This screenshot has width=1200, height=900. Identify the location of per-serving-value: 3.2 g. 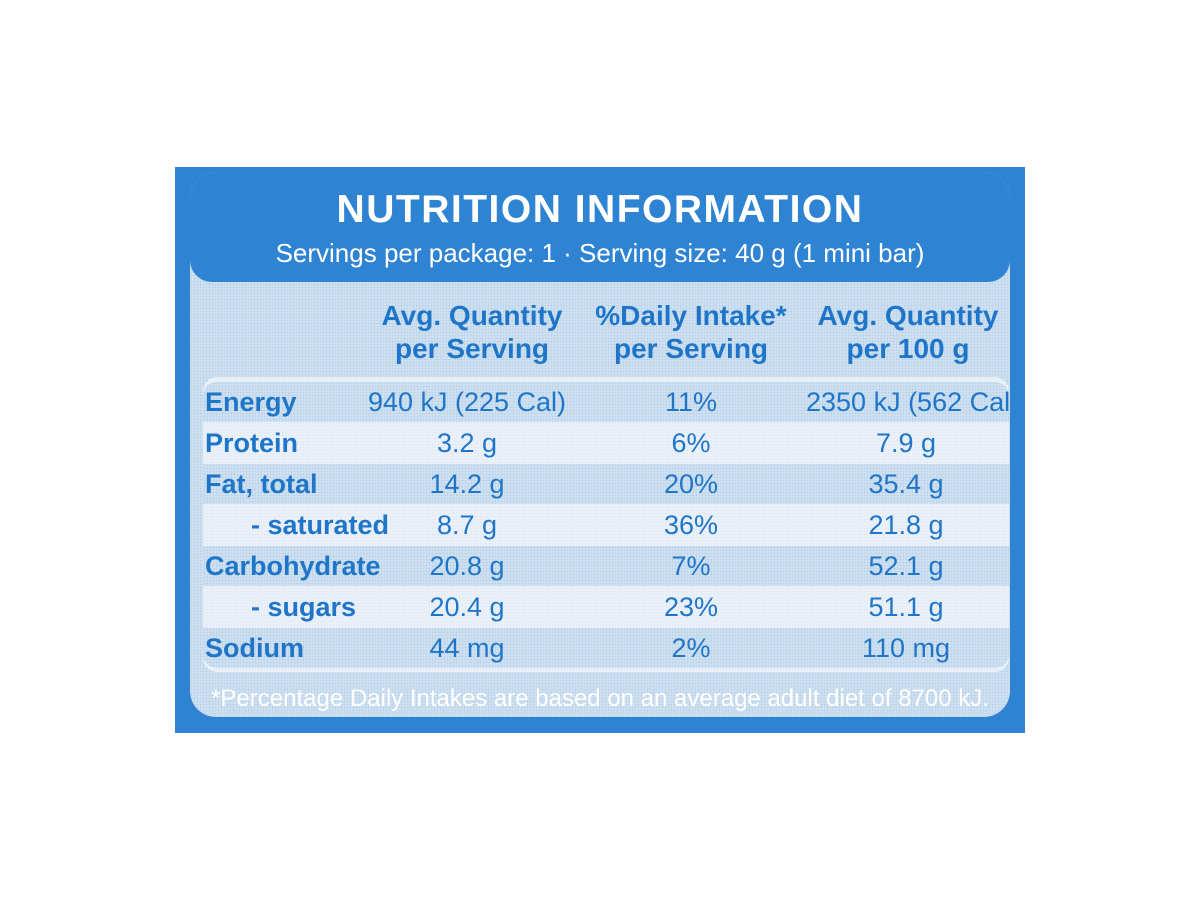
(467, 443).